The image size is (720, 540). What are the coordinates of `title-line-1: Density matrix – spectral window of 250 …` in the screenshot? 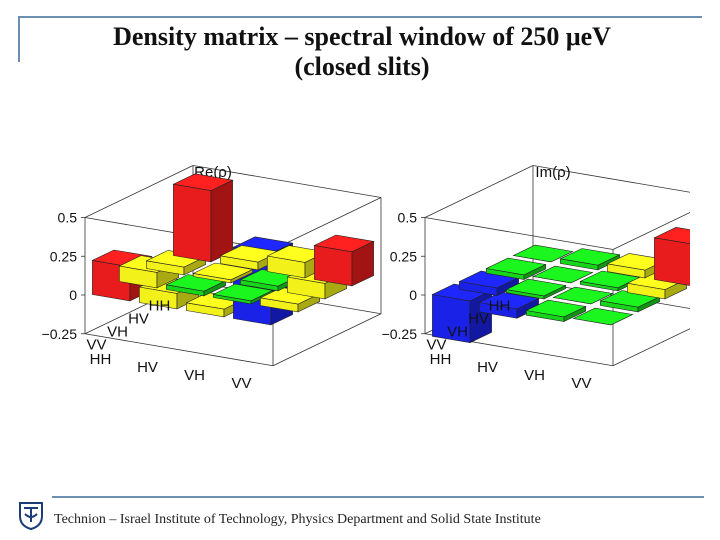 It's located at (362, 36).